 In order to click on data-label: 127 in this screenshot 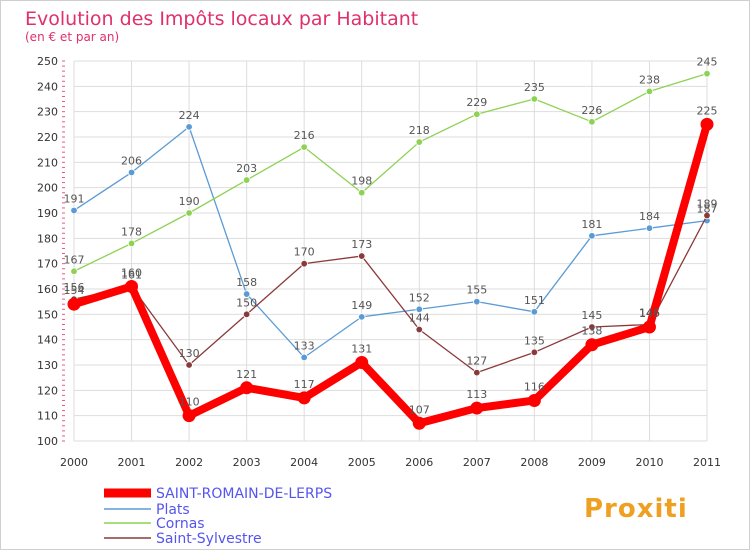, I will do `click(476, 361)`.